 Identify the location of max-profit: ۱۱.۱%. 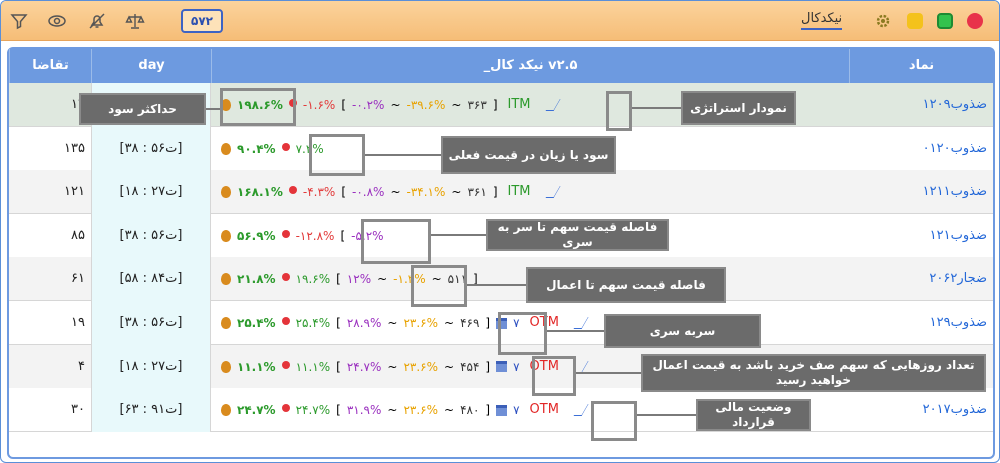
(256, 366).